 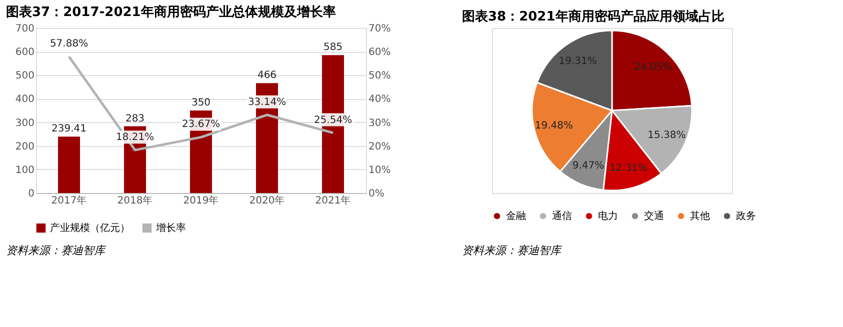 What do you see at coordinates (69, 200) in the screenshot?
I see `x-tick-label: 2017年` at bounding box center [69, 200].